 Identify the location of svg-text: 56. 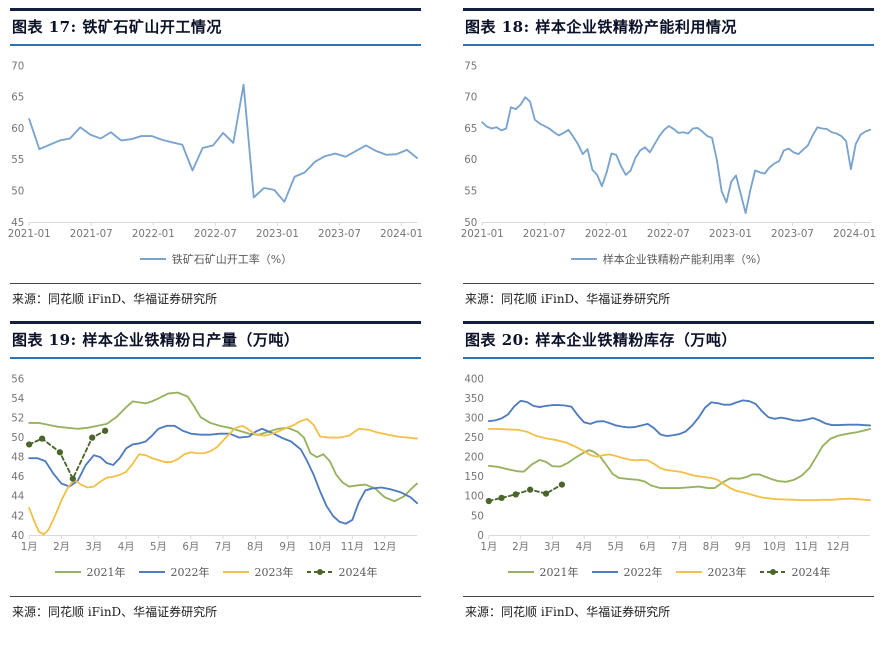
(17, 379).